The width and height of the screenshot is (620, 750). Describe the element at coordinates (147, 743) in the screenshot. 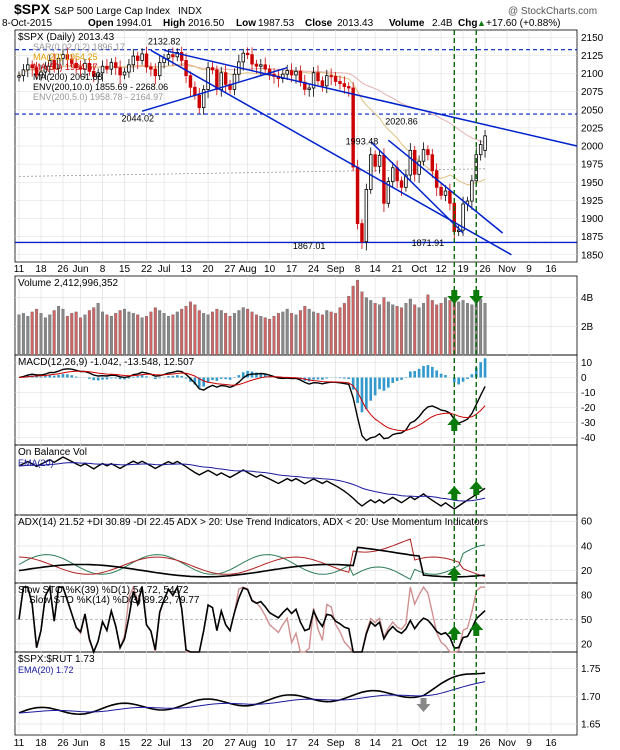

I see `x-tick-label-bottom: 22` at that location.